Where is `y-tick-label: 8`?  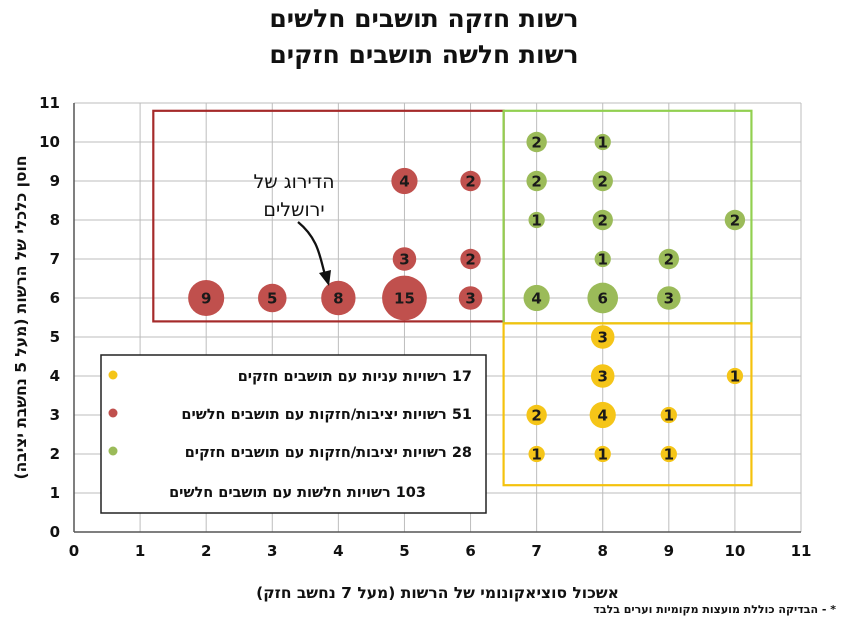
y-tick-label: 8 is located at coordinates (55, 220).